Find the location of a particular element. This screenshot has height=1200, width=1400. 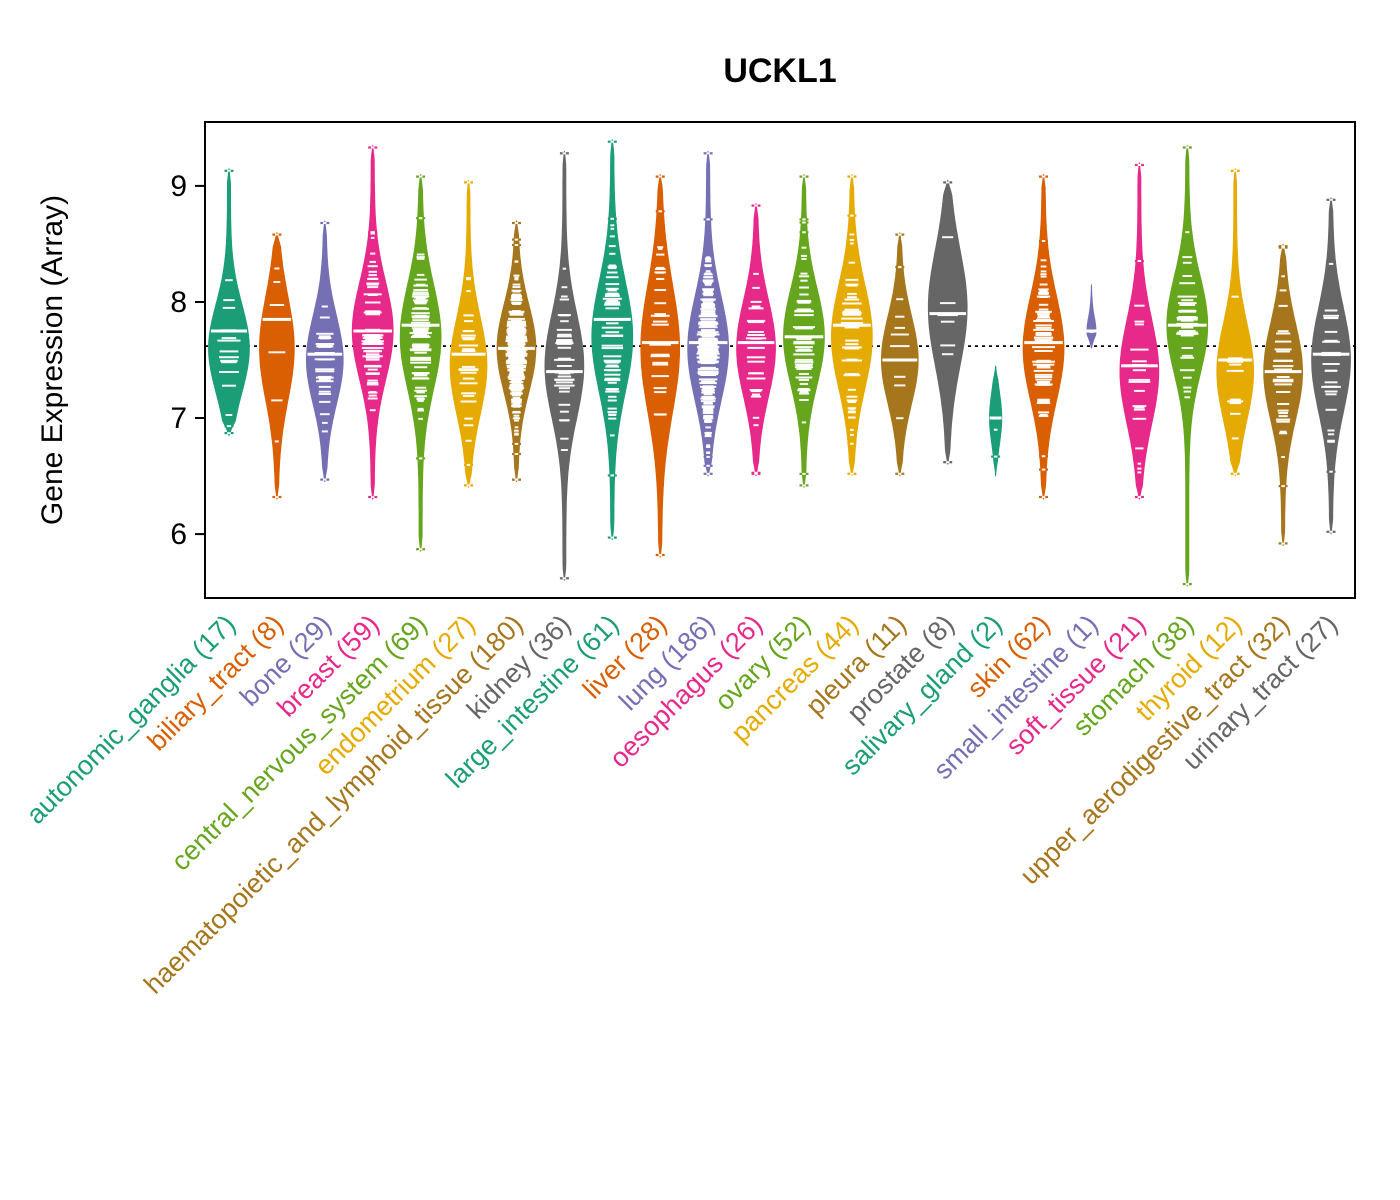

violin-endometrium is located at coordinates (468, 333).